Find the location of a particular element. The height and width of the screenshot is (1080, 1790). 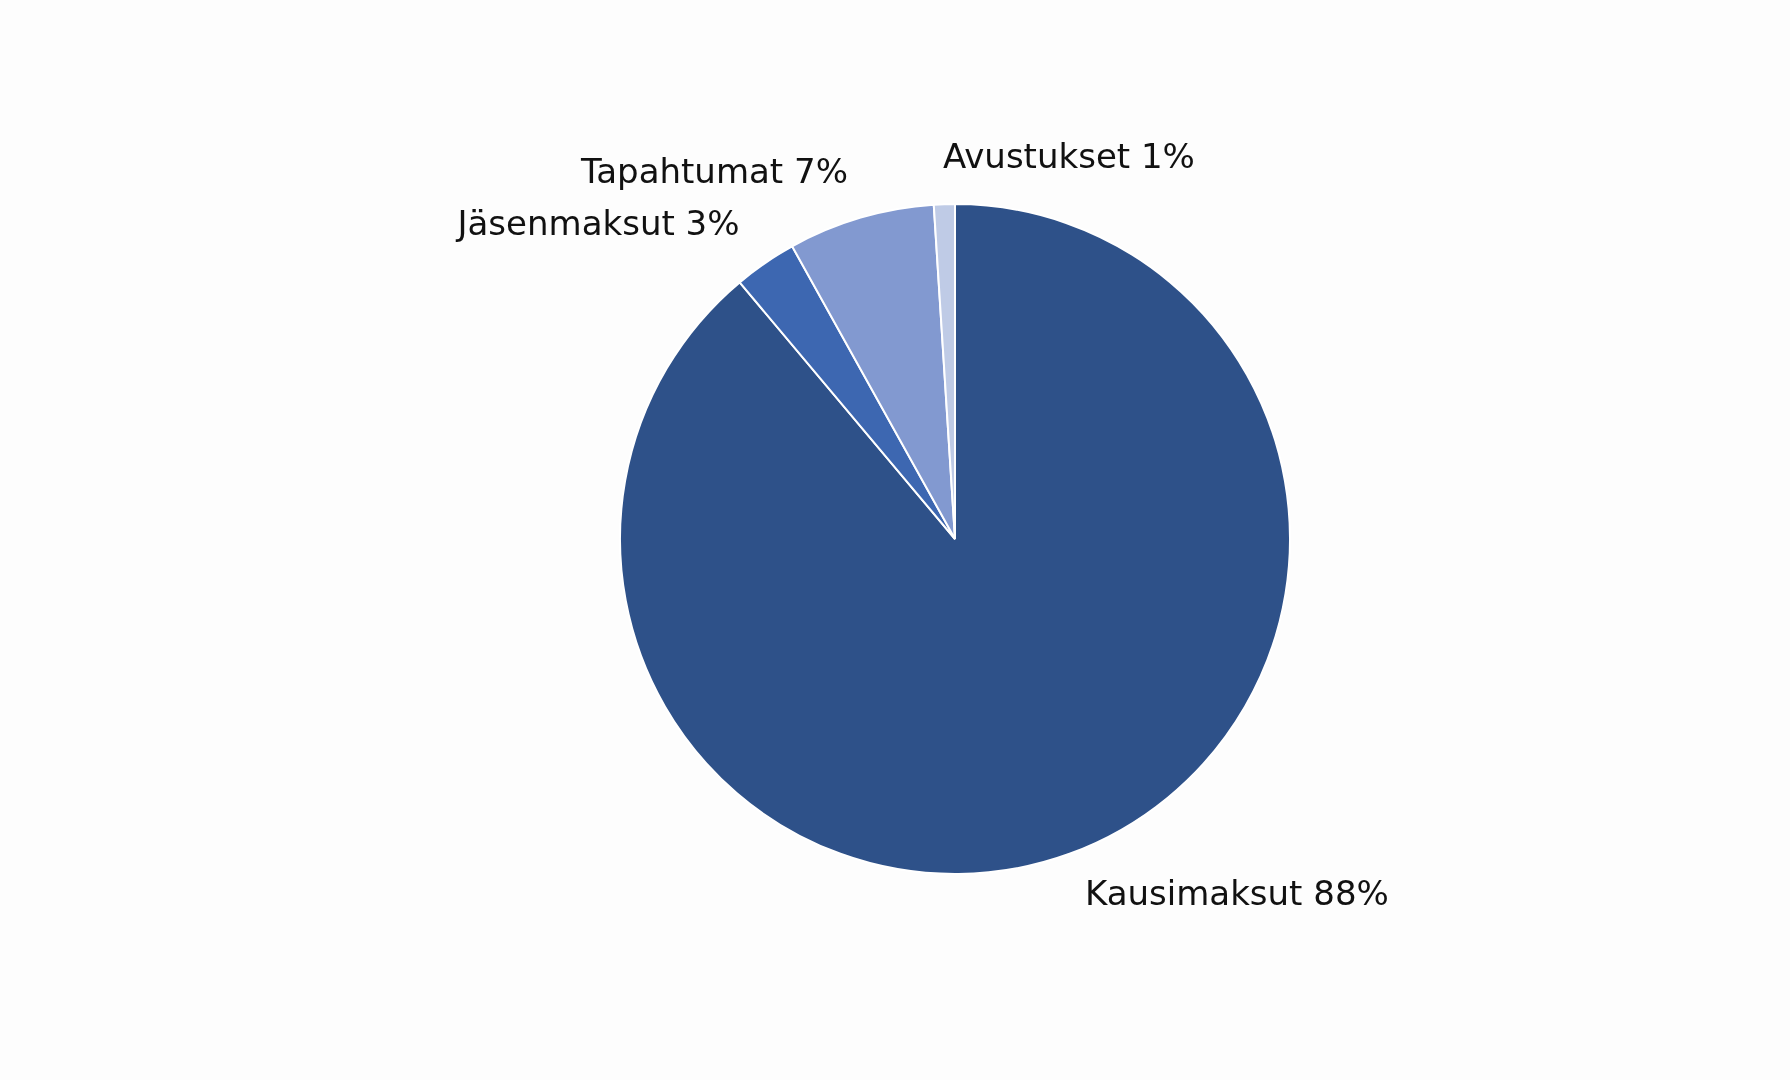

slice-label: Avustukset 1% is located at coordinates (1068, 156).